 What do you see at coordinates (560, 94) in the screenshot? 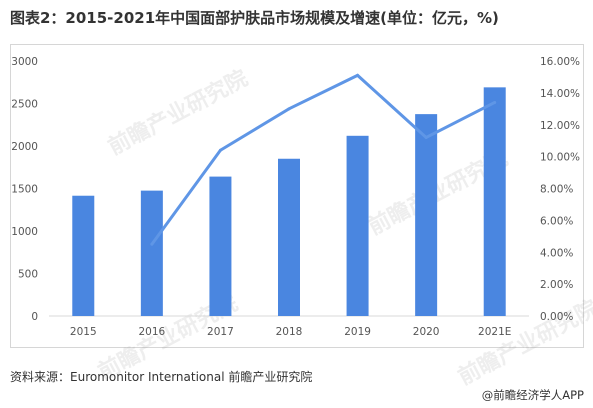
I see `y-right-tick-label: 14.00%` at bounding box center [560, 94].